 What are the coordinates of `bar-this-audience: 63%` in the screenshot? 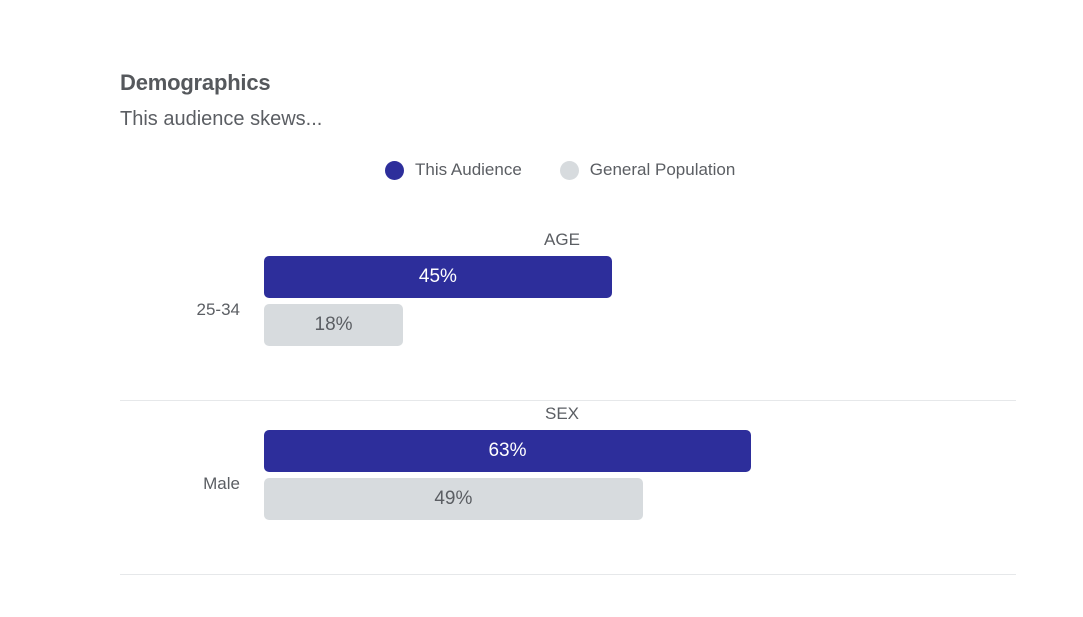 It's located at (507, 451).